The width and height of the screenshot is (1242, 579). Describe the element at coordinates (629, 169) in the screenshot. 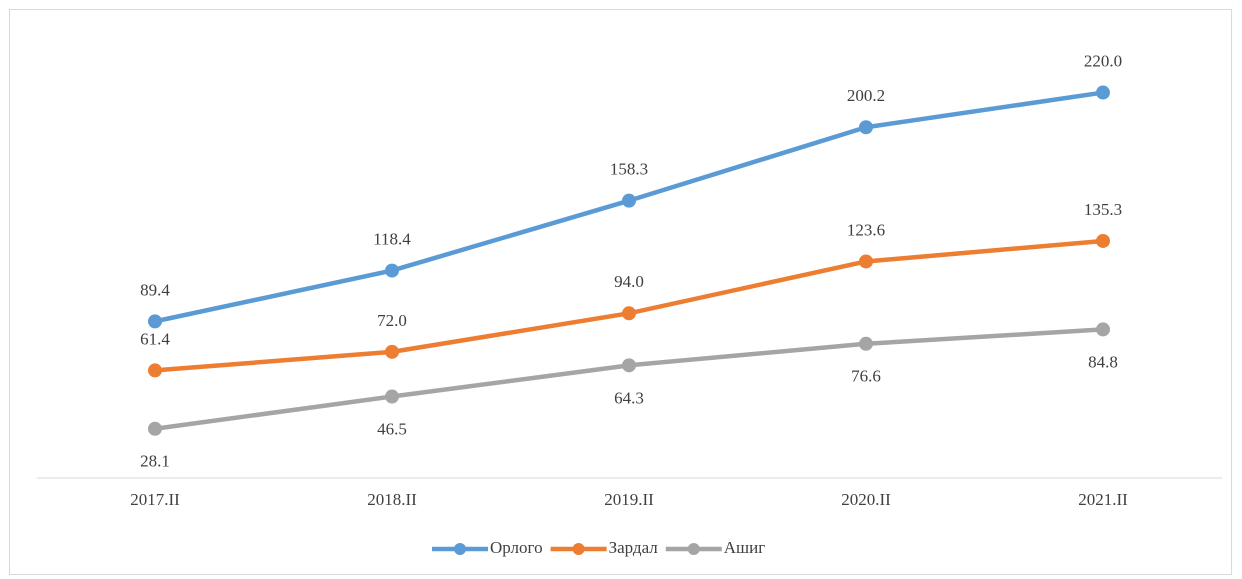

I see `data-label: 158.3` at that location.